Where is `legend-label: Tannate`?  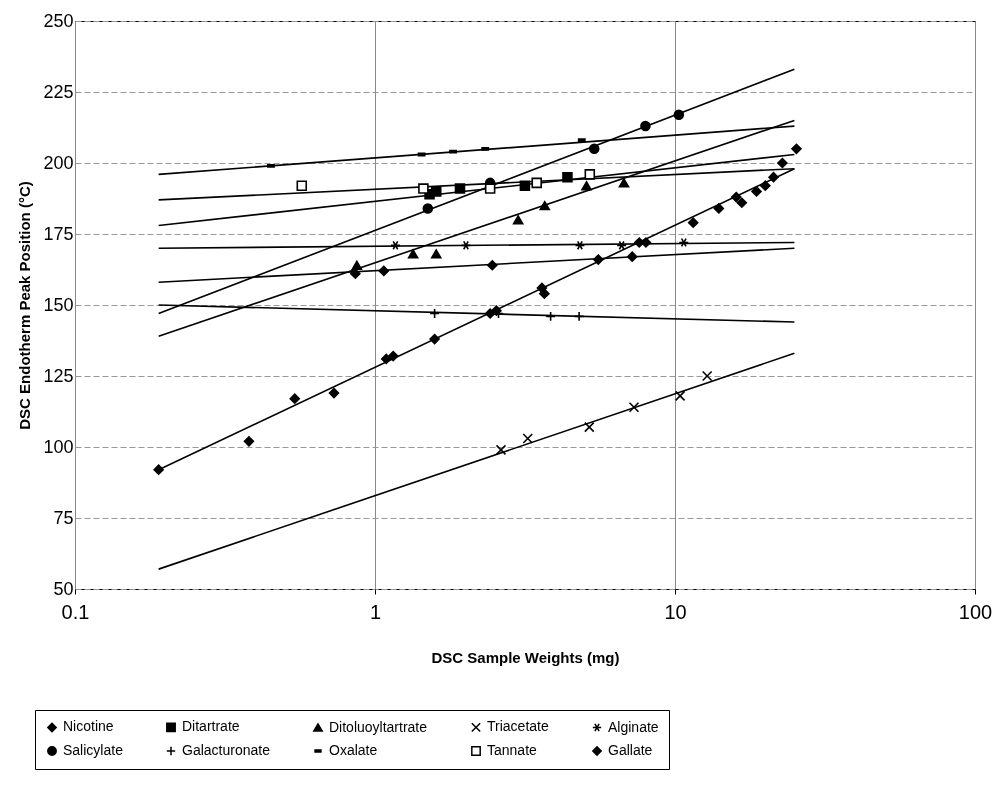 legend-label: Tannate is located at coordinates (512, 750).